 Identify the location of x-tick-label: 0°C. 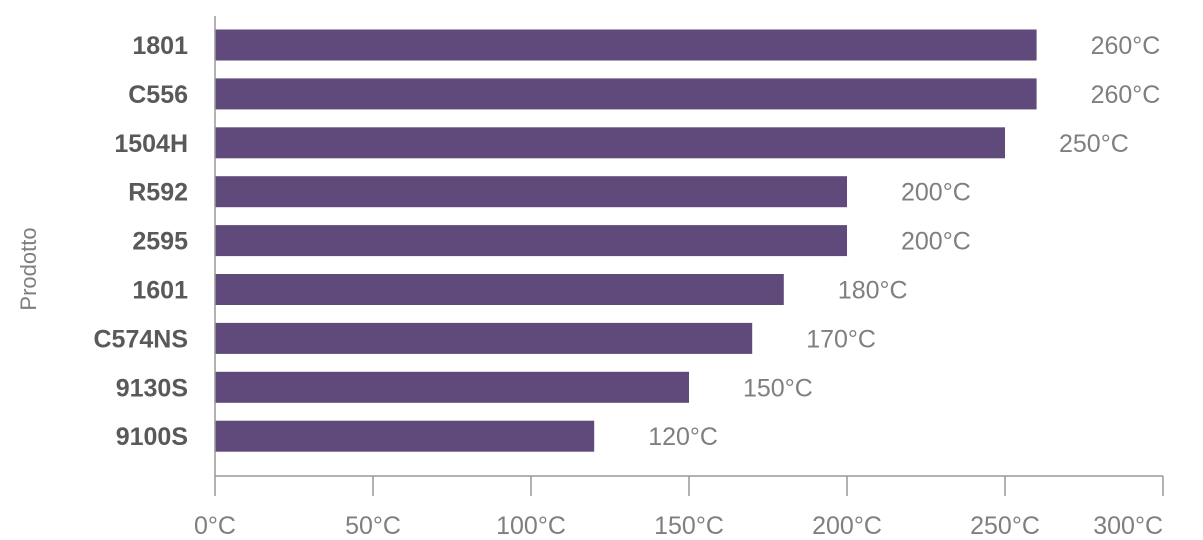
(215, 526).